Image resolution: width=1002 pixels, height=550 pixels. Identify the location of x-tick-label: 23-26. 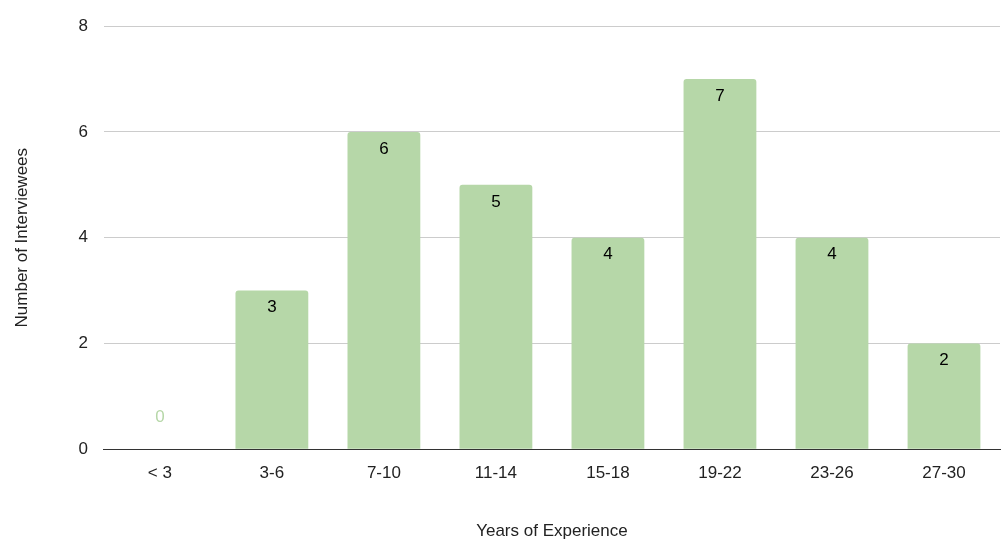
(832, 473).